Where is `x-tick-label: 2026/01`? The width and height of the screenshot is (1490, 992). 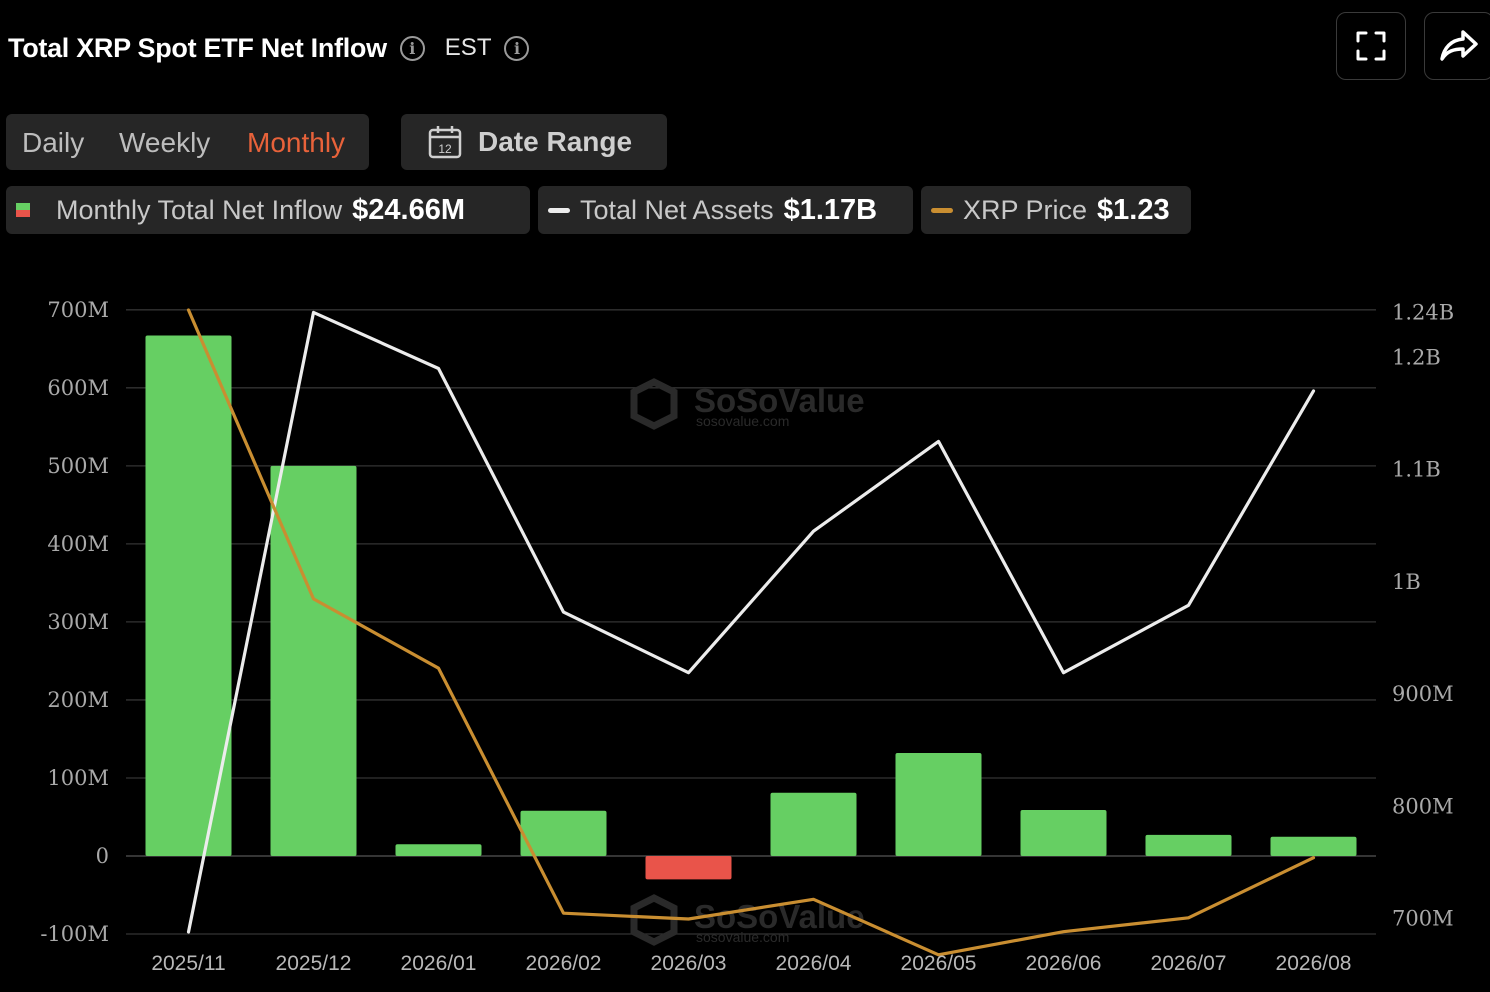 x-tick-label: 2026/01 is located at coordinates (439, 963).